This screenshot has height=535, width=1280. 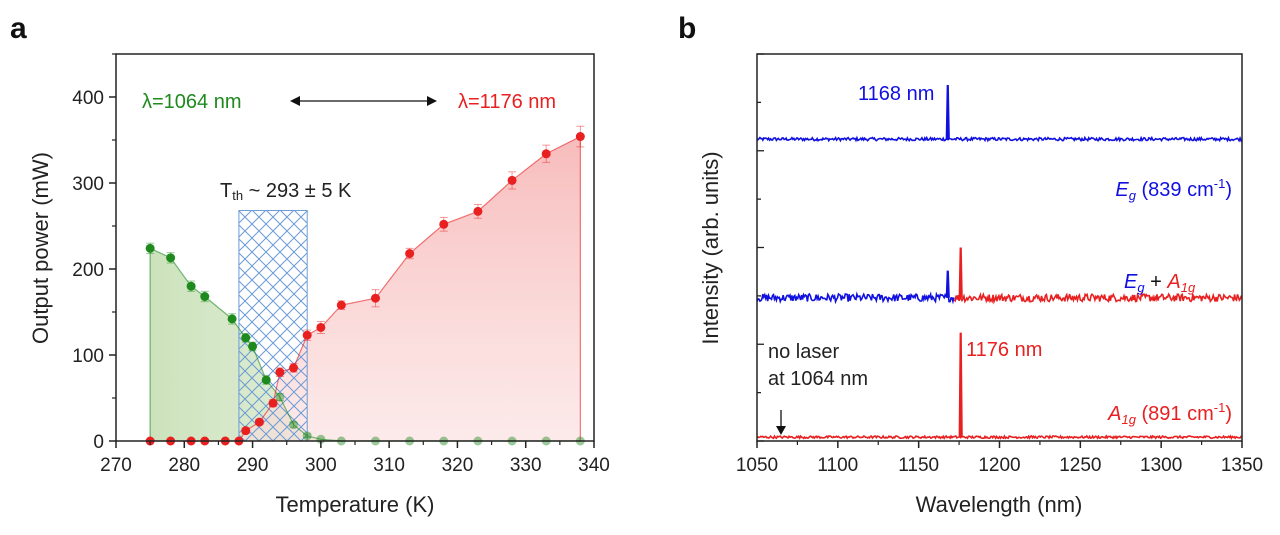 I want to click on y-tick-label-a-0: 0, so click(x=98, y=442).